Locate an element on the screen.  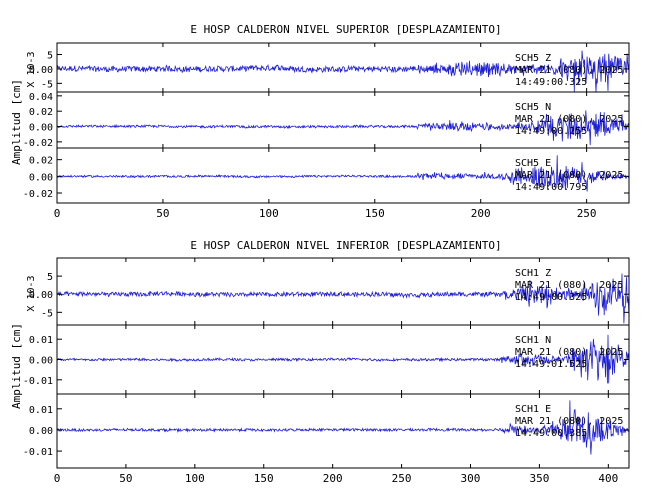
station-annotation: 14:49:00.385 is located at coordinates (551, 433).